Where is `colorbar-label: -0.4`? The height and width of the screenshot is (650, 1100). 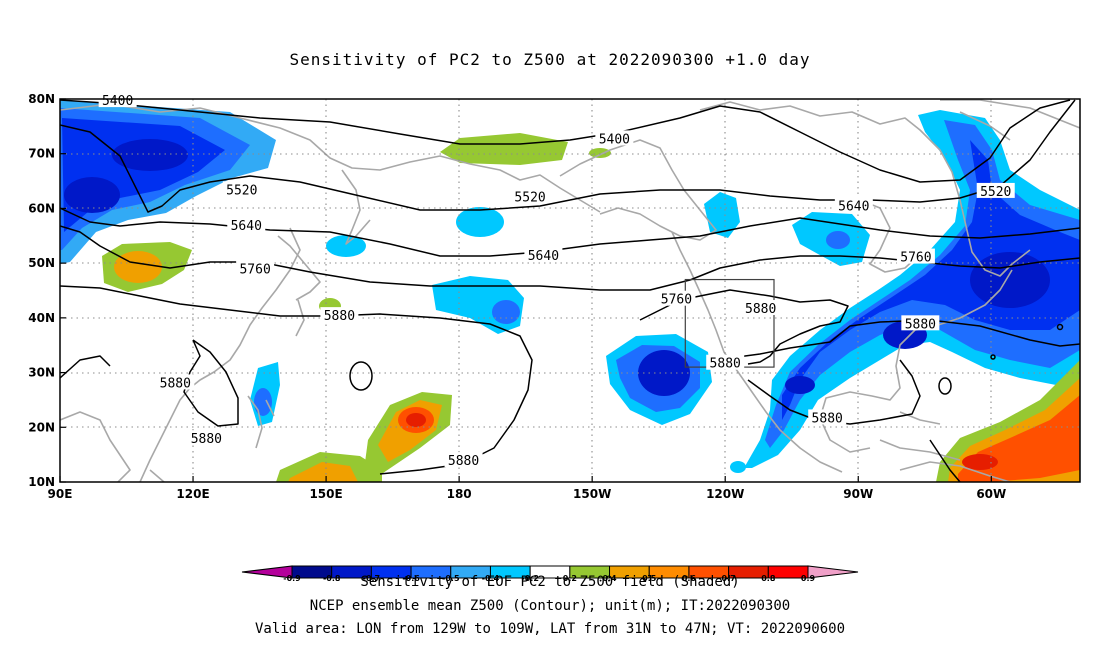
colorbar-label: -0.4 is located at coordinates (491, 578).